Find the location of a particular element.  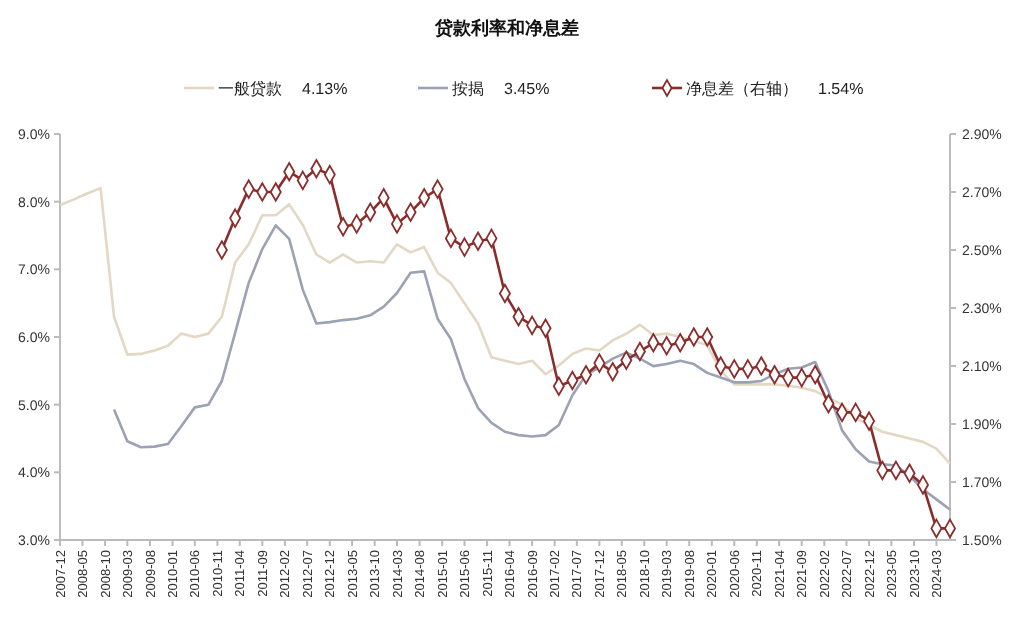

text: 3.45% is located at coordinates (527, 89).